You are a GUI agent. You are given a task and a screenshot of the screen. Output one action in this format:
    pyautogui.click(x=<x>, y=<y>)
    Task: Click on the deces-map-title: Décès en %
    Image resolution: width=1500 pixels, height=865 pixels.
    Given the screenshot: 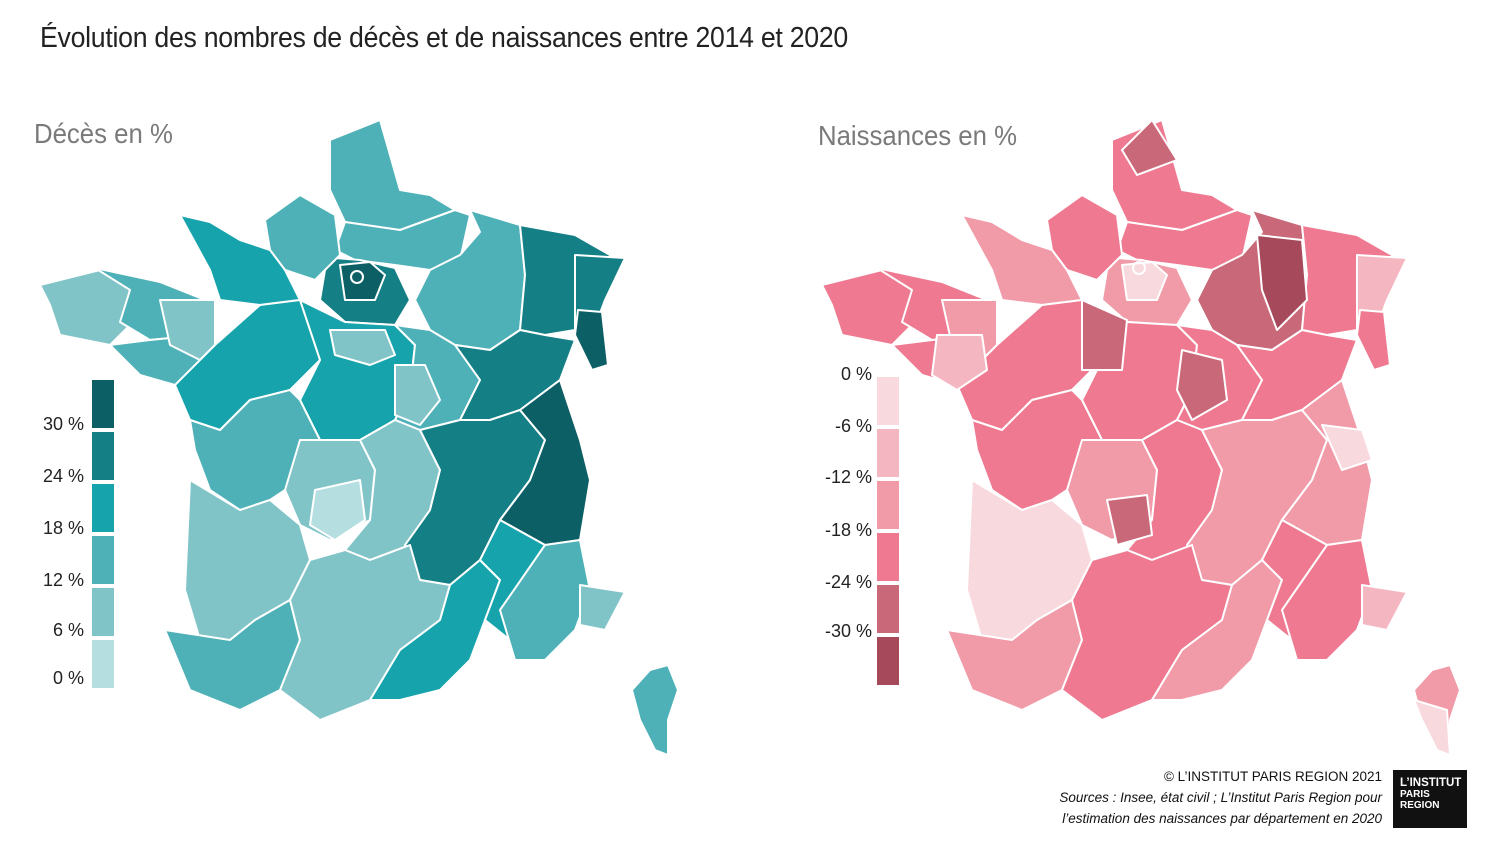 What is the action you would take?
    pyautogui.click(x=103, y=133)
    